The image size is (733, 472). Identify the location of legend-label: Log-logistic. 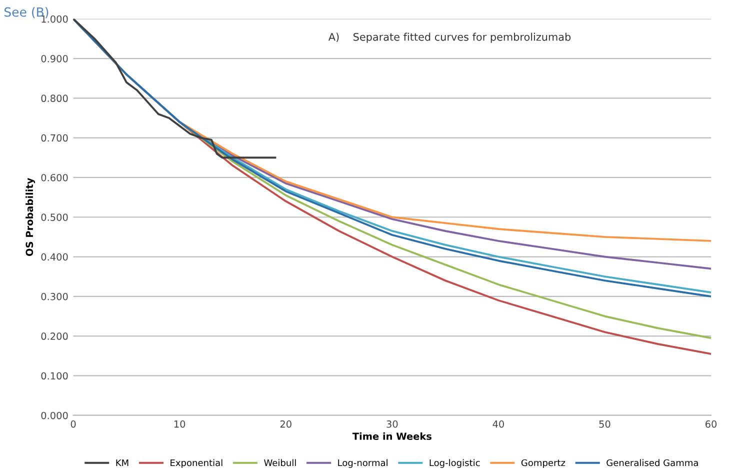
(455, 463).